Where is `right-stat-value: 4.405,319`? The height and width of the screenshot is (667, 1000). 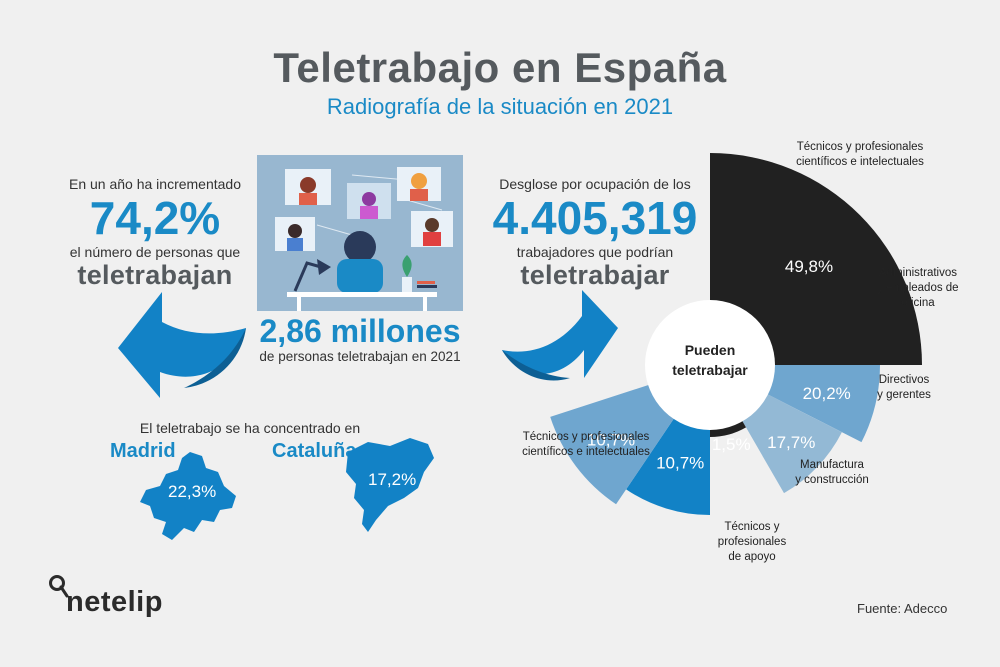
right-stat-value: 4.405,319 is located at coordinates (595, 218).